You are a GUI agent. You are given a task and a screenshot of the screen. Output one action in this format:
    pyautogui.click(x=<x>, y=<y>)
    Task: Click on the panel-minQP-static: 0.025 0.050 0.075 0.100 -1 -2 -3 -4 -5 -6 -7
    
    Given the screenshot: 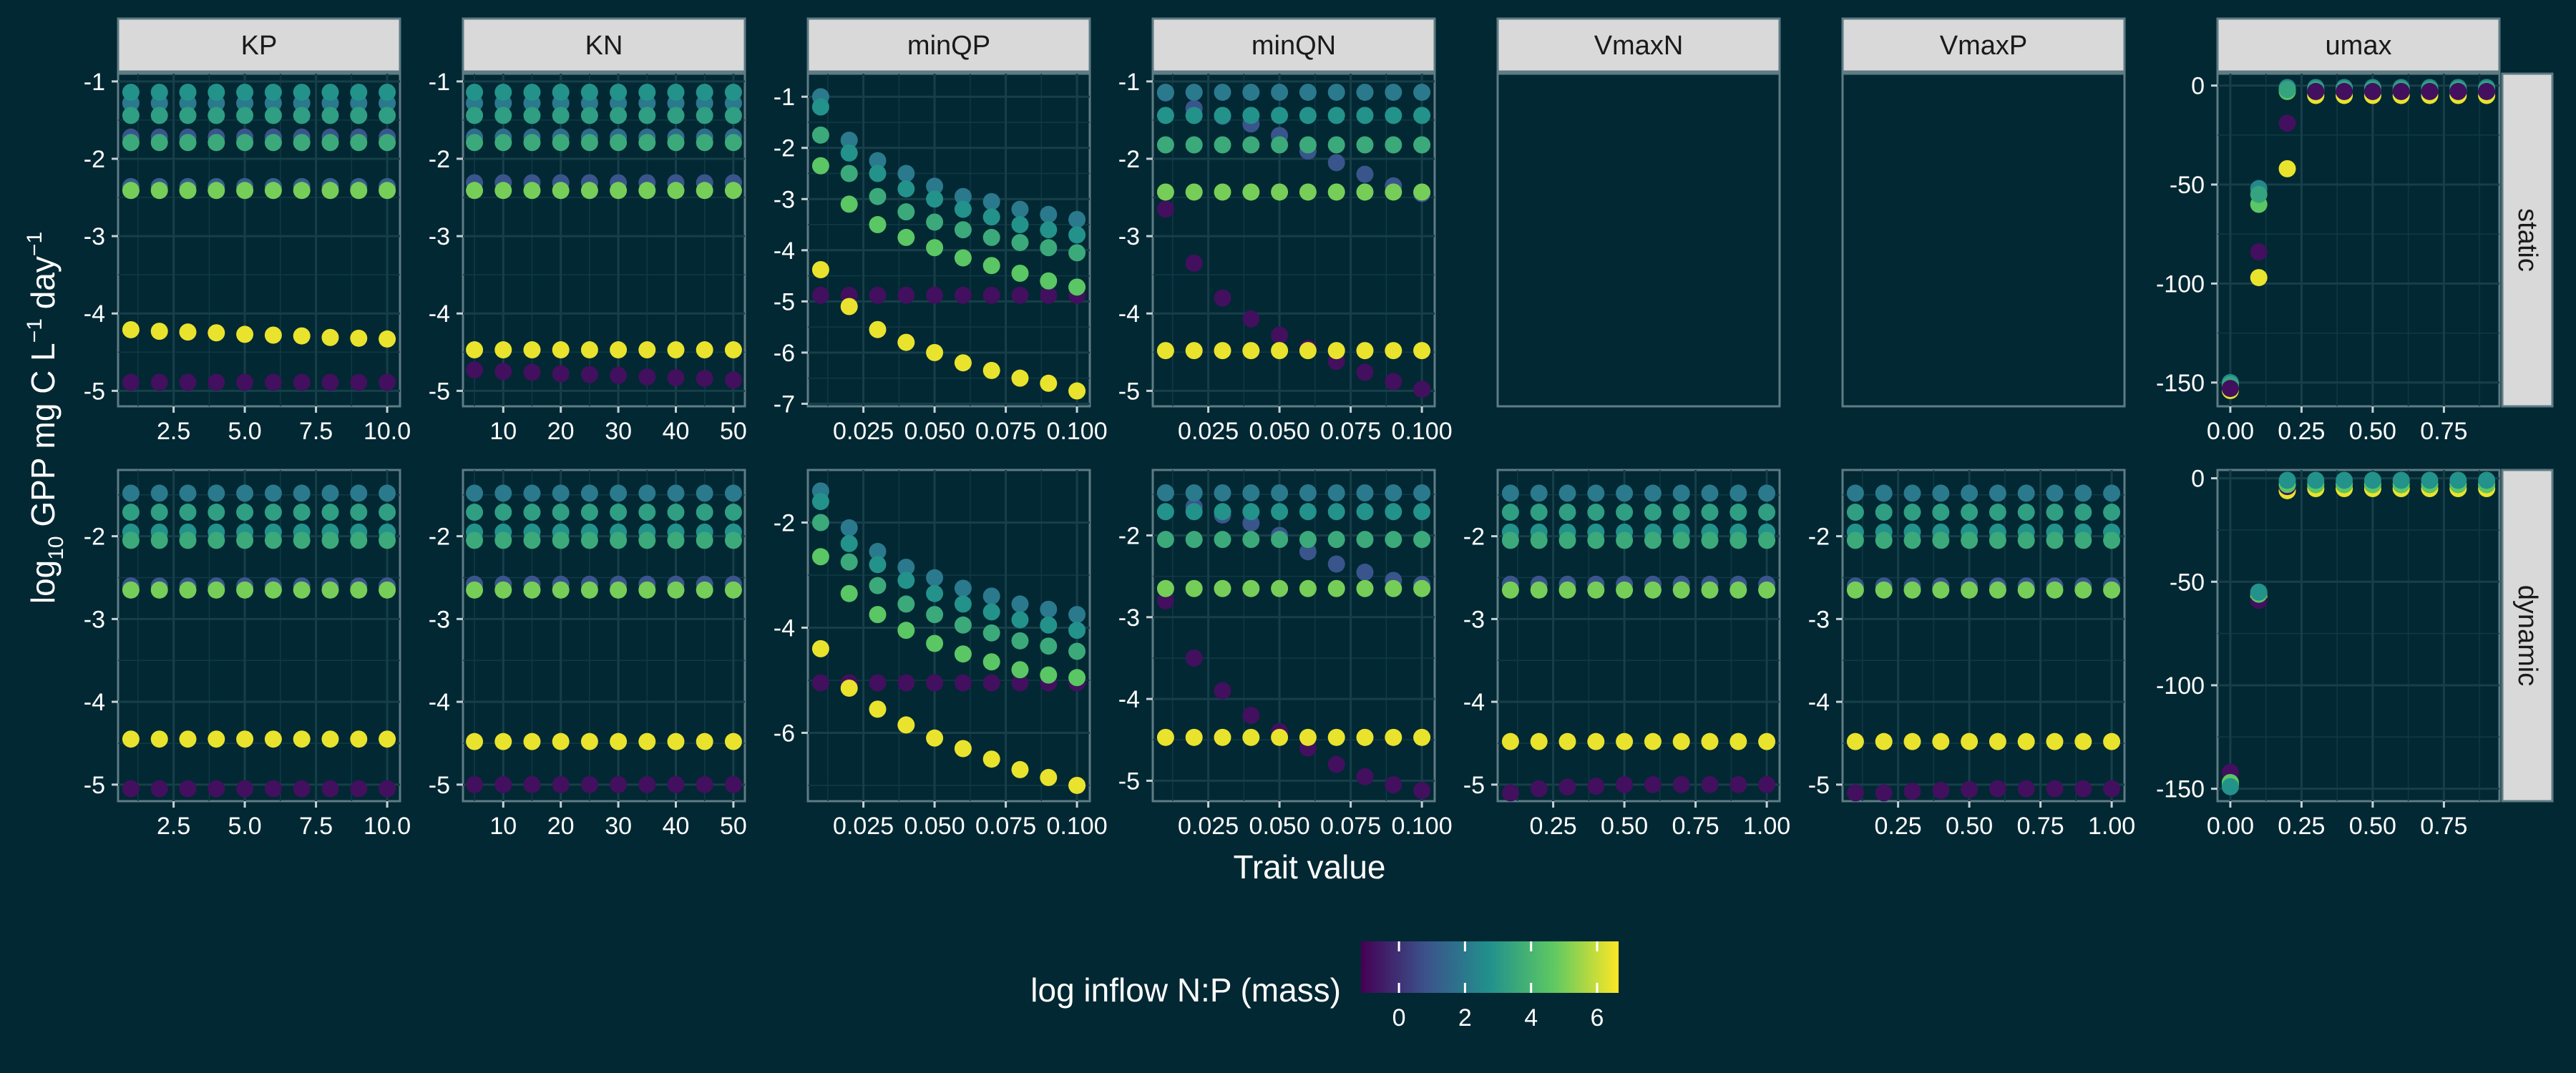 What is the action you would take?
    pyautogui.click(x=941, y=258)
    